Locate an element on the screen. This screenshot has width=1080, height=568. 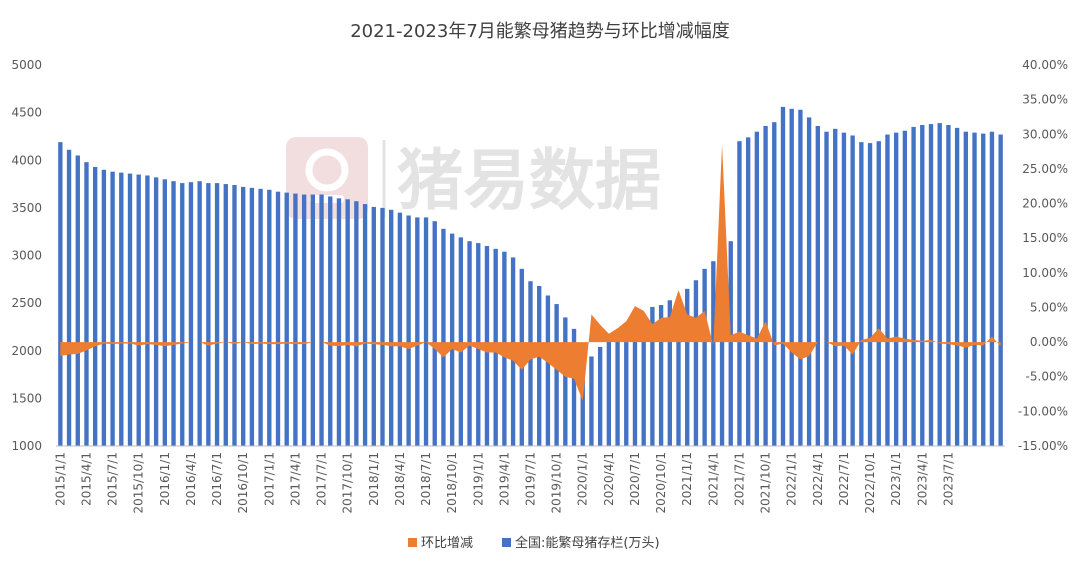
watermark-logo-ring is located at coordinates (327, 170).